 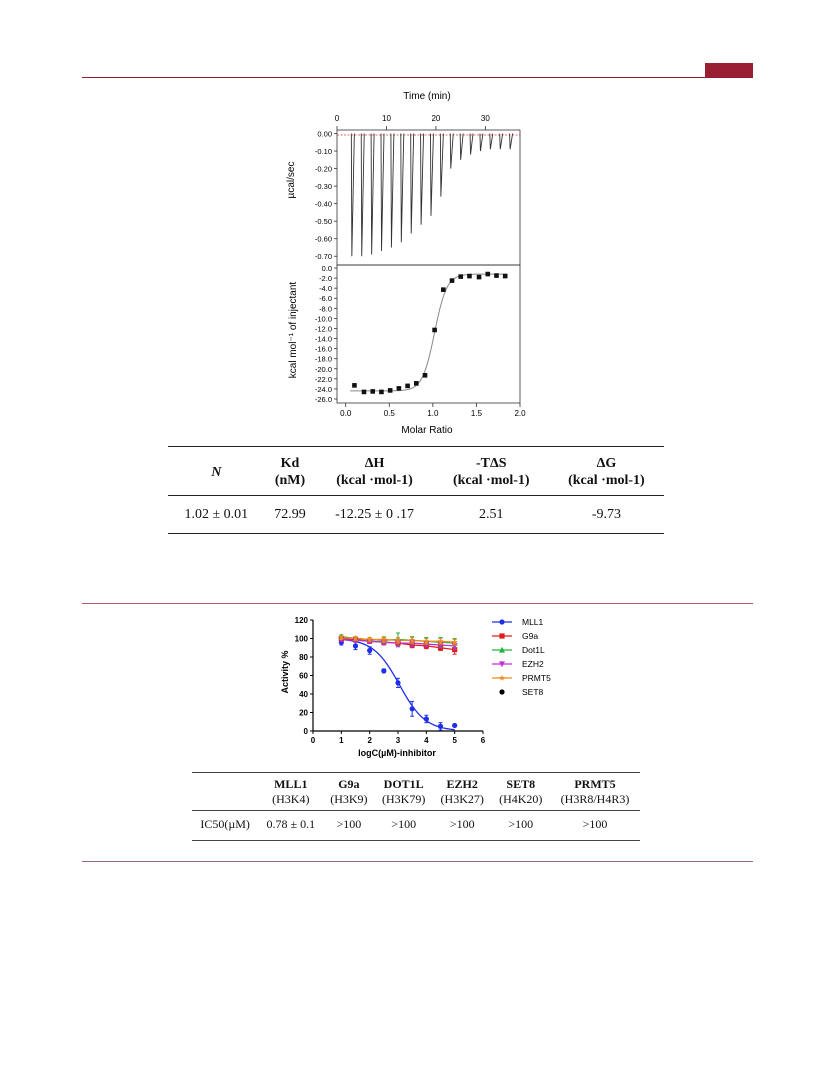 I want to click on cell-dg: -9.73, so click(x=606, y=514).